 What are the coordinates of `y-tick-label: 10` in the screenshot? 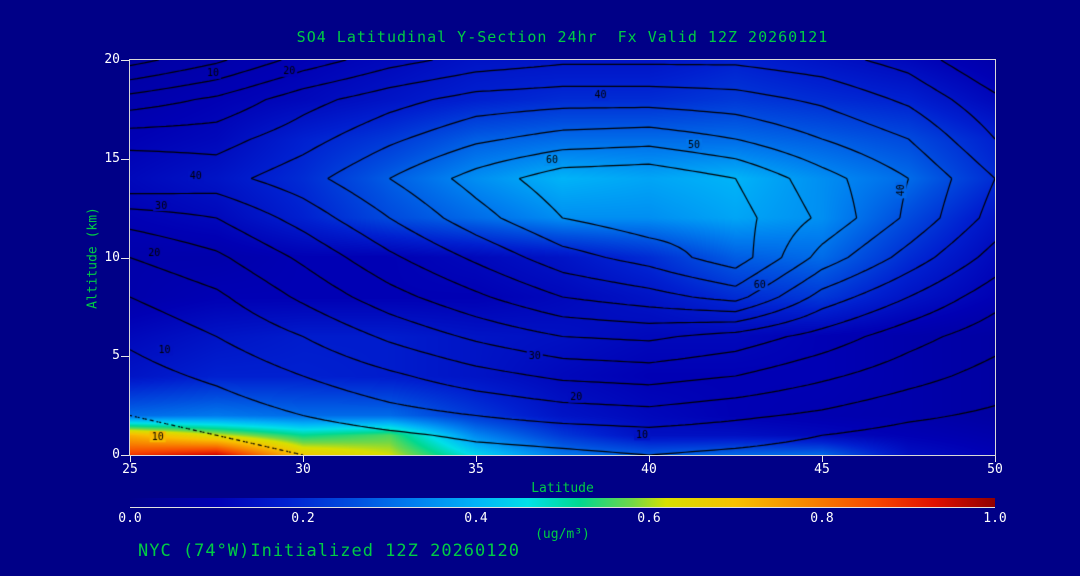 It's located at (112, 257).